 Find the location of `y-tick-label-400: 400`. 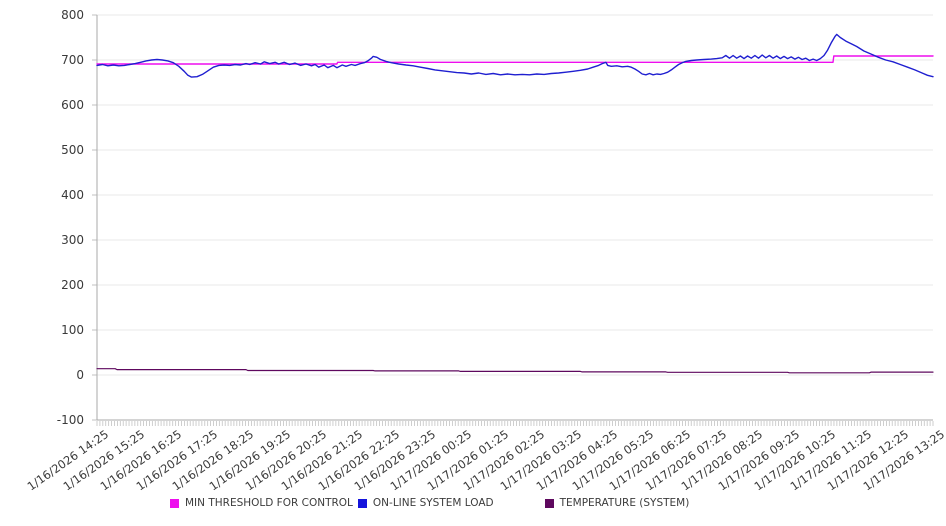

y-tick-label-400: 400 is located at coordinates (72, 195).